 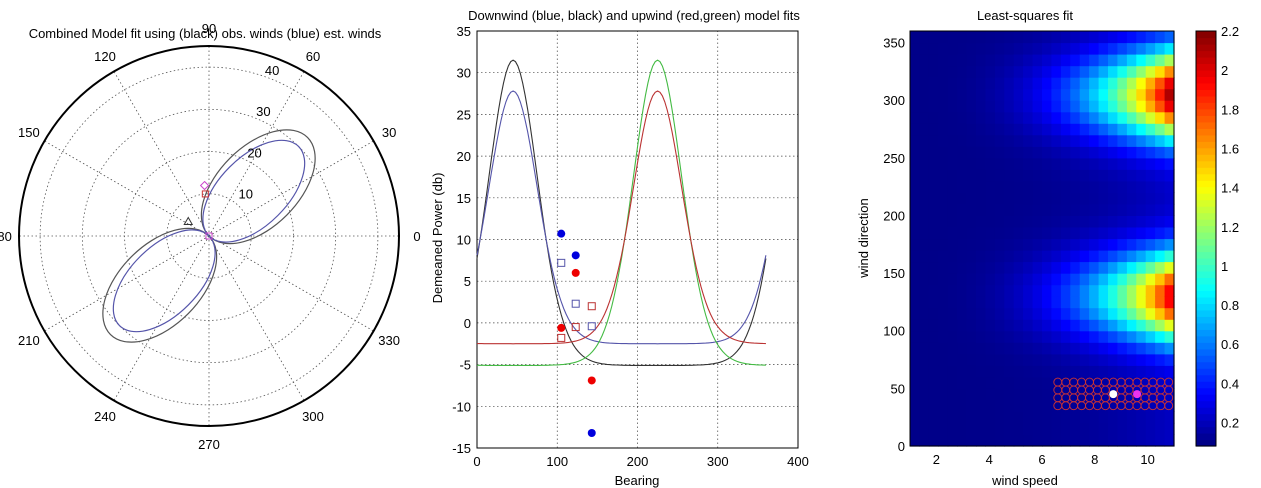 What do you see at coordinates (1230, 188) in the screenshot?
I see `colorbar-tick: 1.4` at bounding box center [1230, 188].